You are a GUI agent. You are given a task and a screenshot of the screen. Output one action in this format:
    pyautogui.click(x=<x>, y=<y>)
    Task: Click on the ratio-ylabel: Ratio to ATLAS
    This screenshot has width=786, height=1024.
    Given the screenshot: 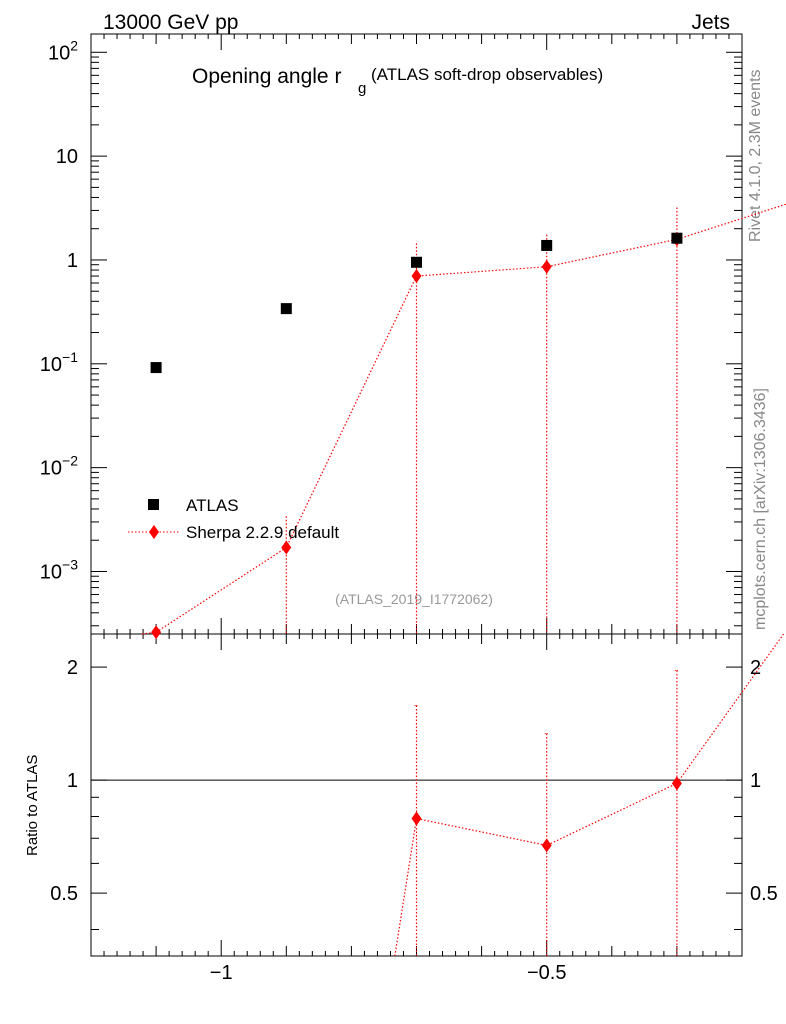 What is the action you would take?
    pyautogui.click(x=32, y=805)
    